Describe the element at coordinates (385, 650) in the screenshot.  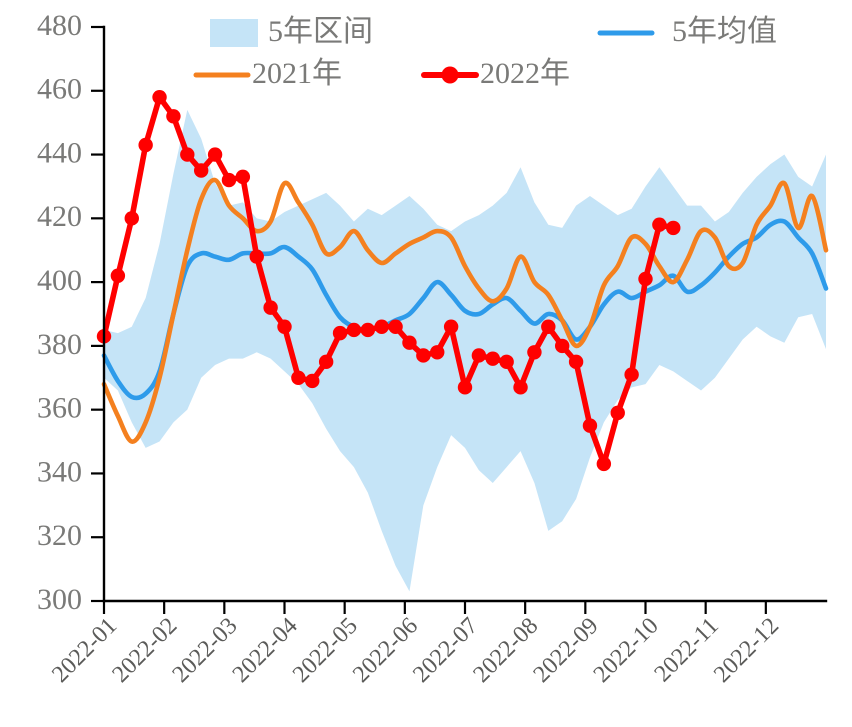
I see `x-tick-label: 2022-06` at that location.